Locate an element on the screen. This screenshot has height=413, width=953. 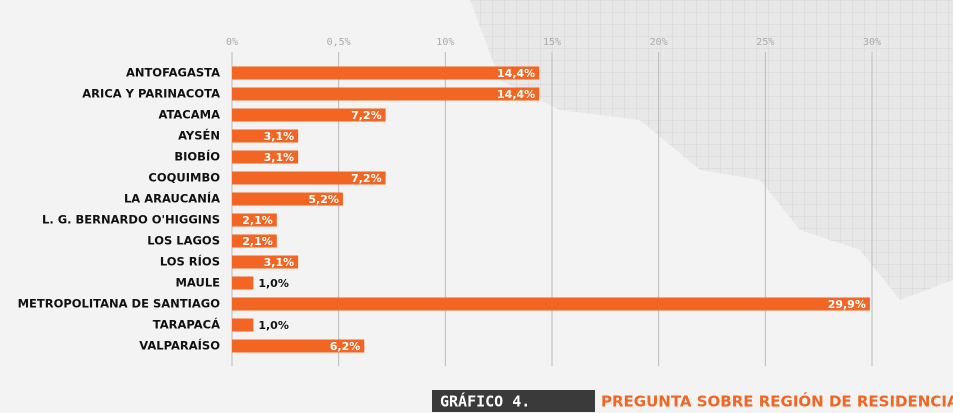
category-label: ATACAMA is located at coordinates (189, 115).